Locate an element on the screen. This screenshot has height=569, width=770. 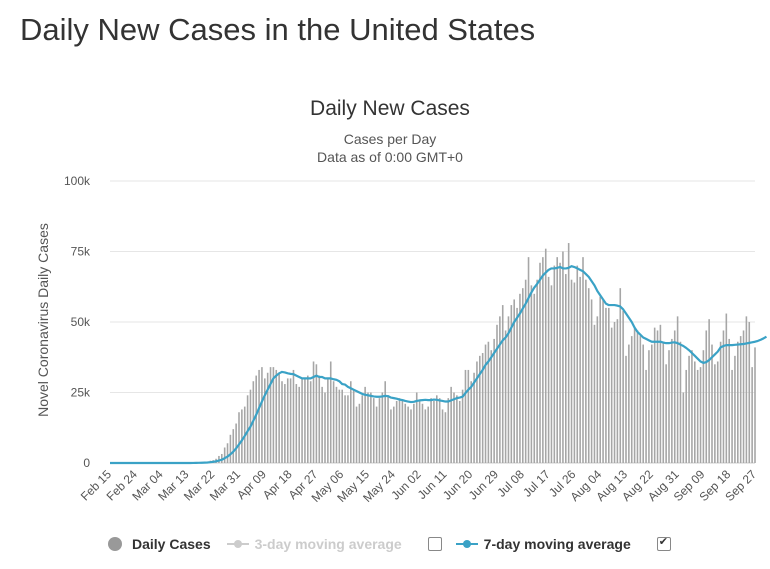
legend-daily-cases: Daily Cases is located at coordinates (159, 544).